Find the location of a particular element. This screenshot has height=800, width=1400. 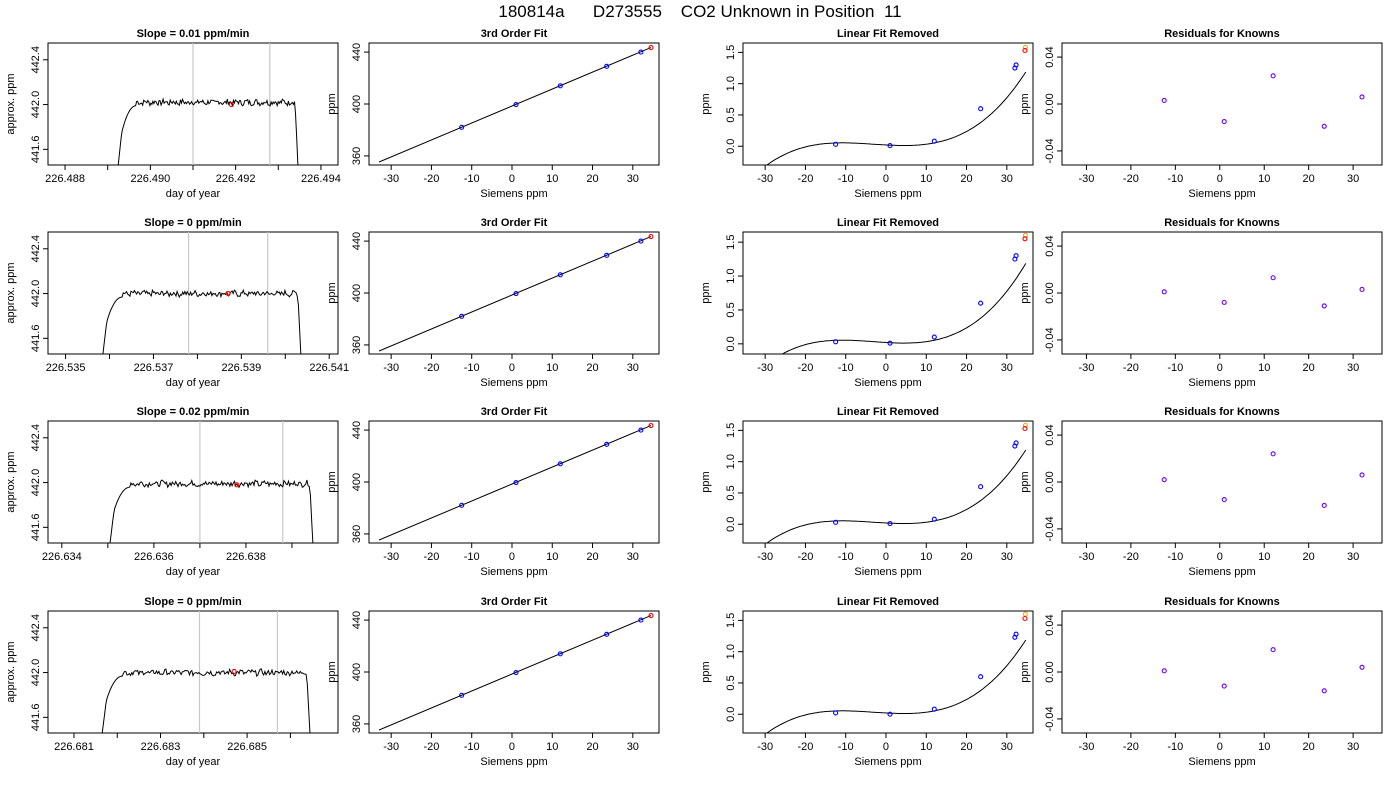

y-tick-label: 360 is located at coordinates (357, 724).